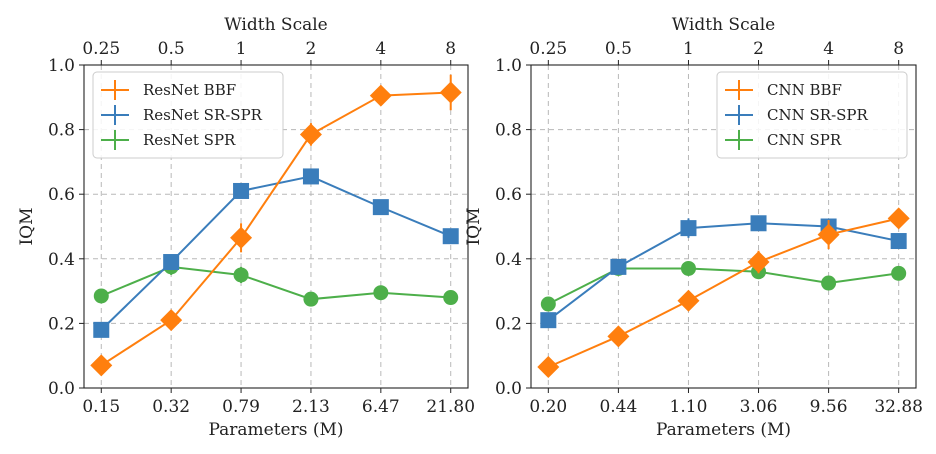 This screenshot has width=936, height=454. What do you see at coordinates (898, 407) in the screenshot?
I see `x-tick-label: 32.88` at bounding box center [898, 407].